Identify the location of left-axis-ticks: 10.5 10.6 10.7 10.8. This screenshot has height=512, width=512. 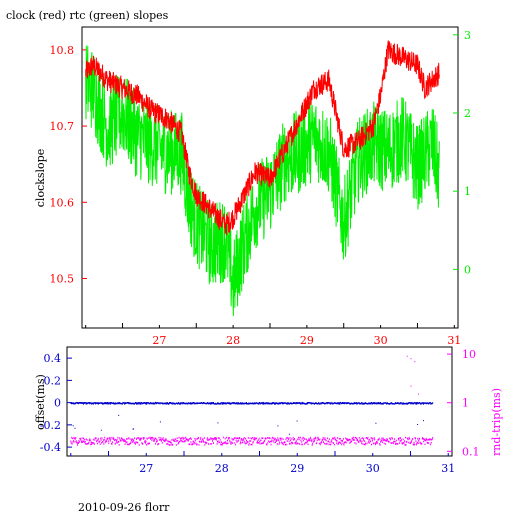
(68, 164).